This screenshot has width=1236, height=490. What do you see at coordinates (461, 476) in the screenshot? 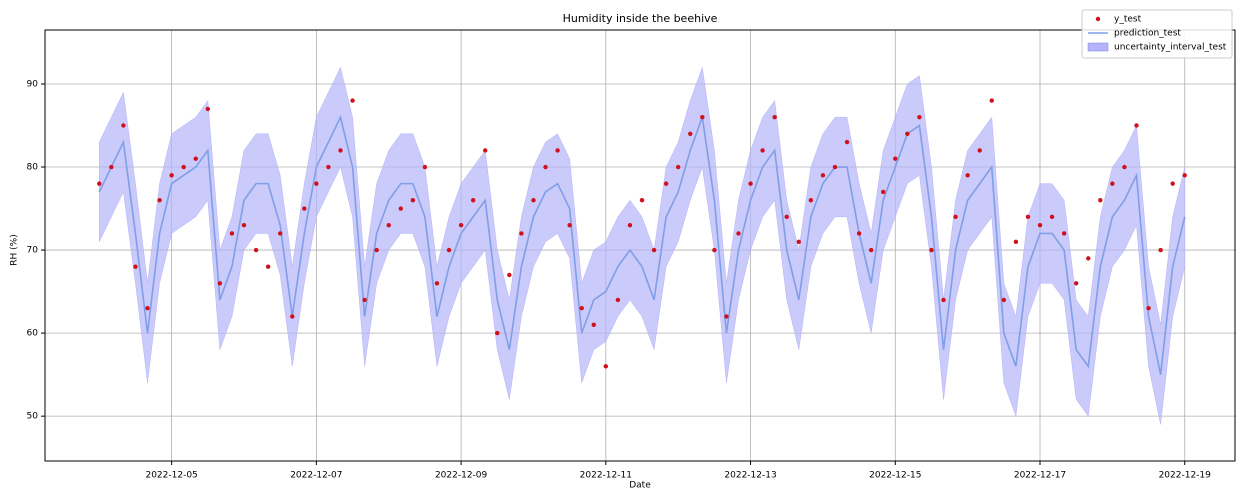
I see `x-tick-label: 2022-12-09` at bounding box center [461, 476].